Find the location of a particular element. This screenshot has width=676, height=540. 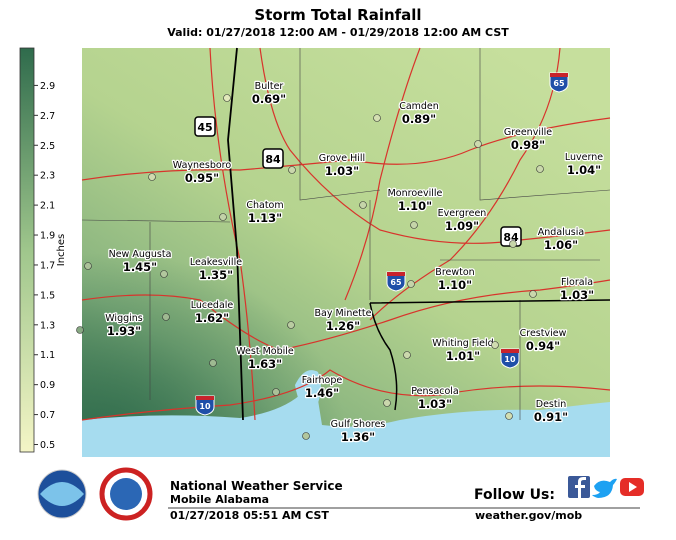

place-name: Destin is located at coordinates (551, 404).